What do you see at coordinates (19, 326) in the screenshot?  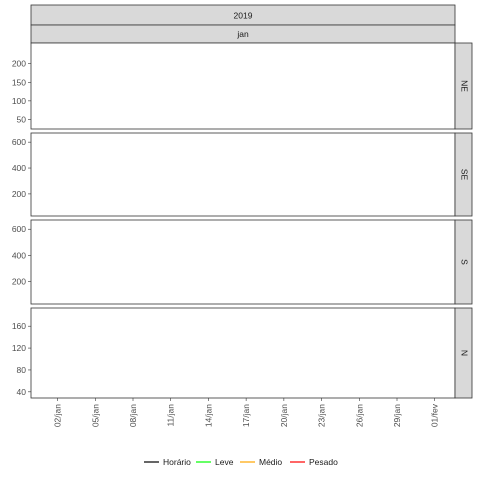 I see `y-tick-label: 160` at bounding box center [19, 326].